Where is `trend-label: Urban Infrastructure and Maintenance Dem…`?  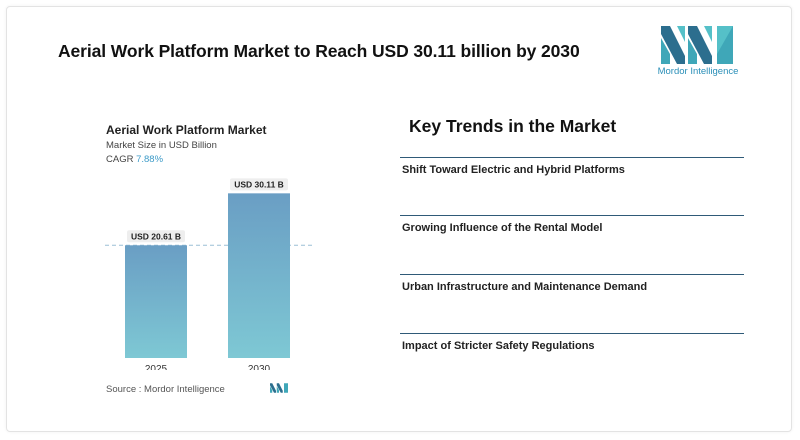 trend-label: Urban Infrastructure and Maintenance Dem… is located at coordinates (525, 287).